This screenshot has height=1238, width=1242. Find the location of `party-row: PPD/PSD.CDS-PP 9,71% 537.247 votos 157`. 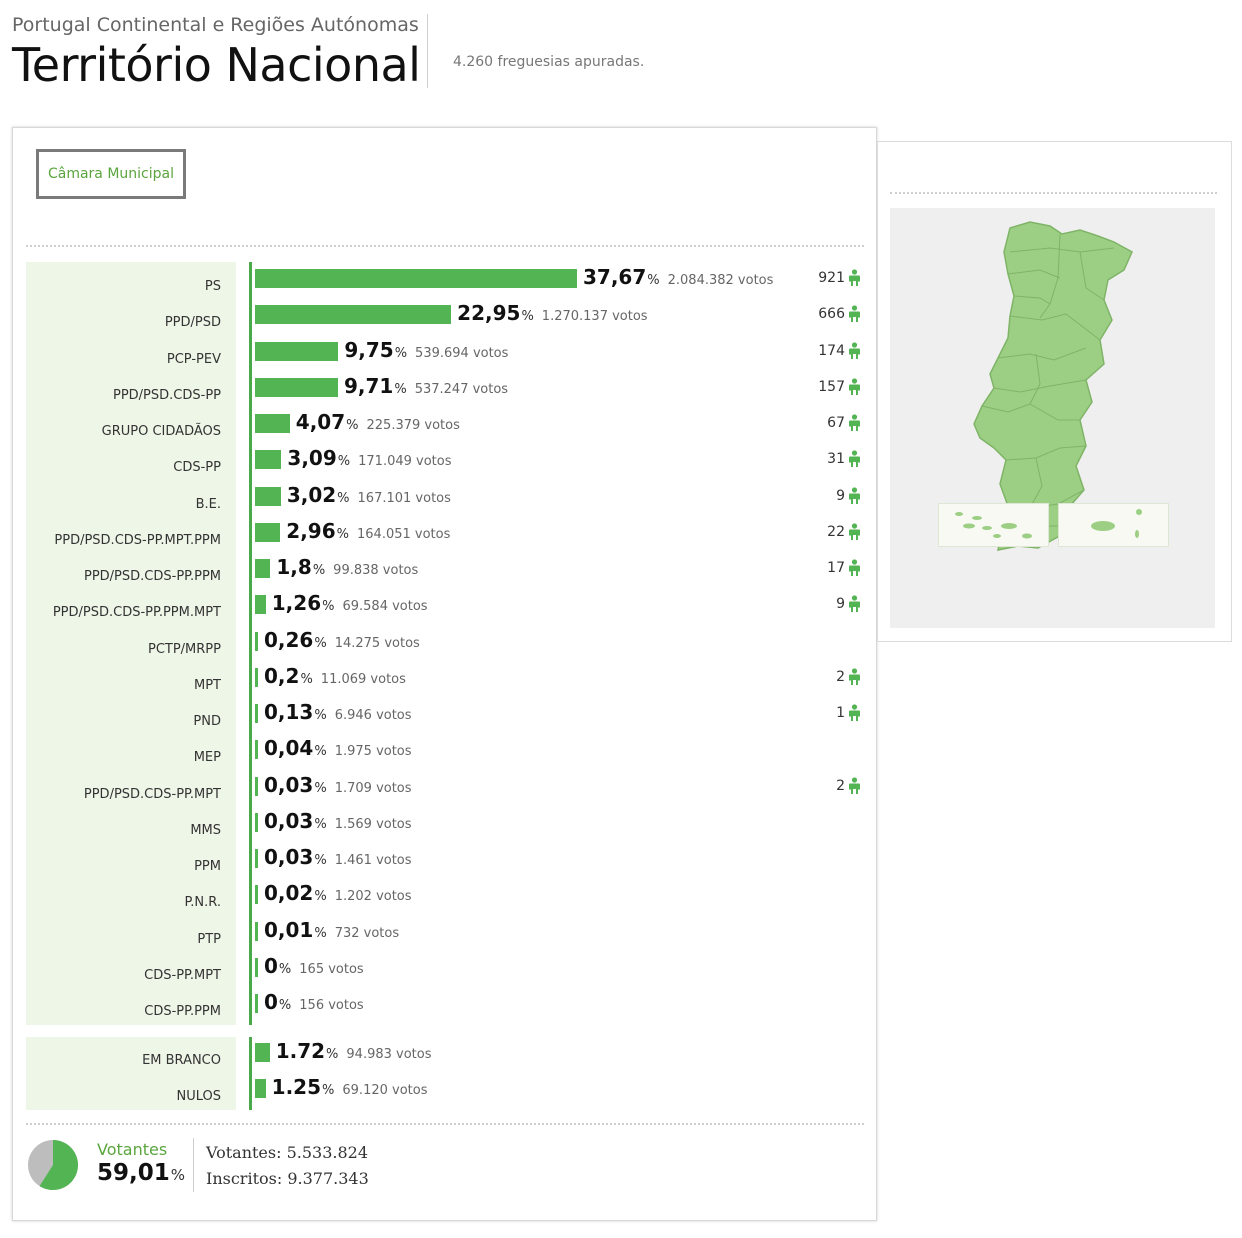

party-row: PPD/PSD.CDS-PP 9,71% 537.247 votos 157 is located at coordinates (444, 392).